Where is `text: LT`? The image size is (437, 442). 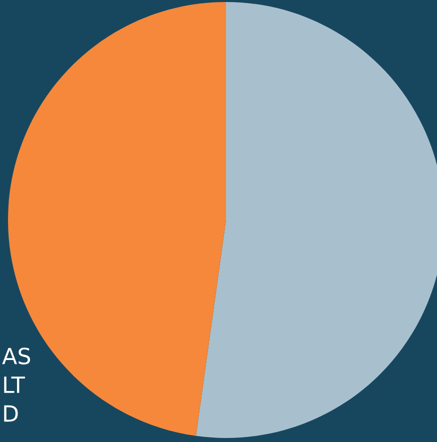
text: LT is located at coordinates (14, 384).